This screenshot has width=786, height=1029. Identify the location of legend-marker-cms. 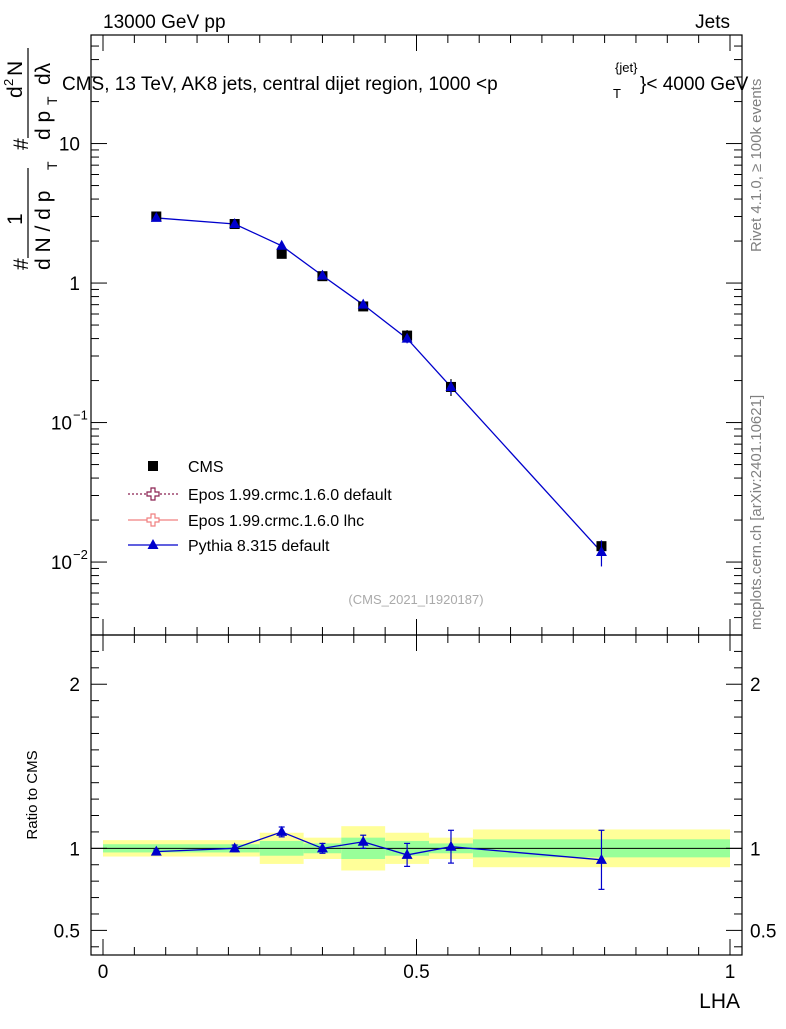
(153, 466).